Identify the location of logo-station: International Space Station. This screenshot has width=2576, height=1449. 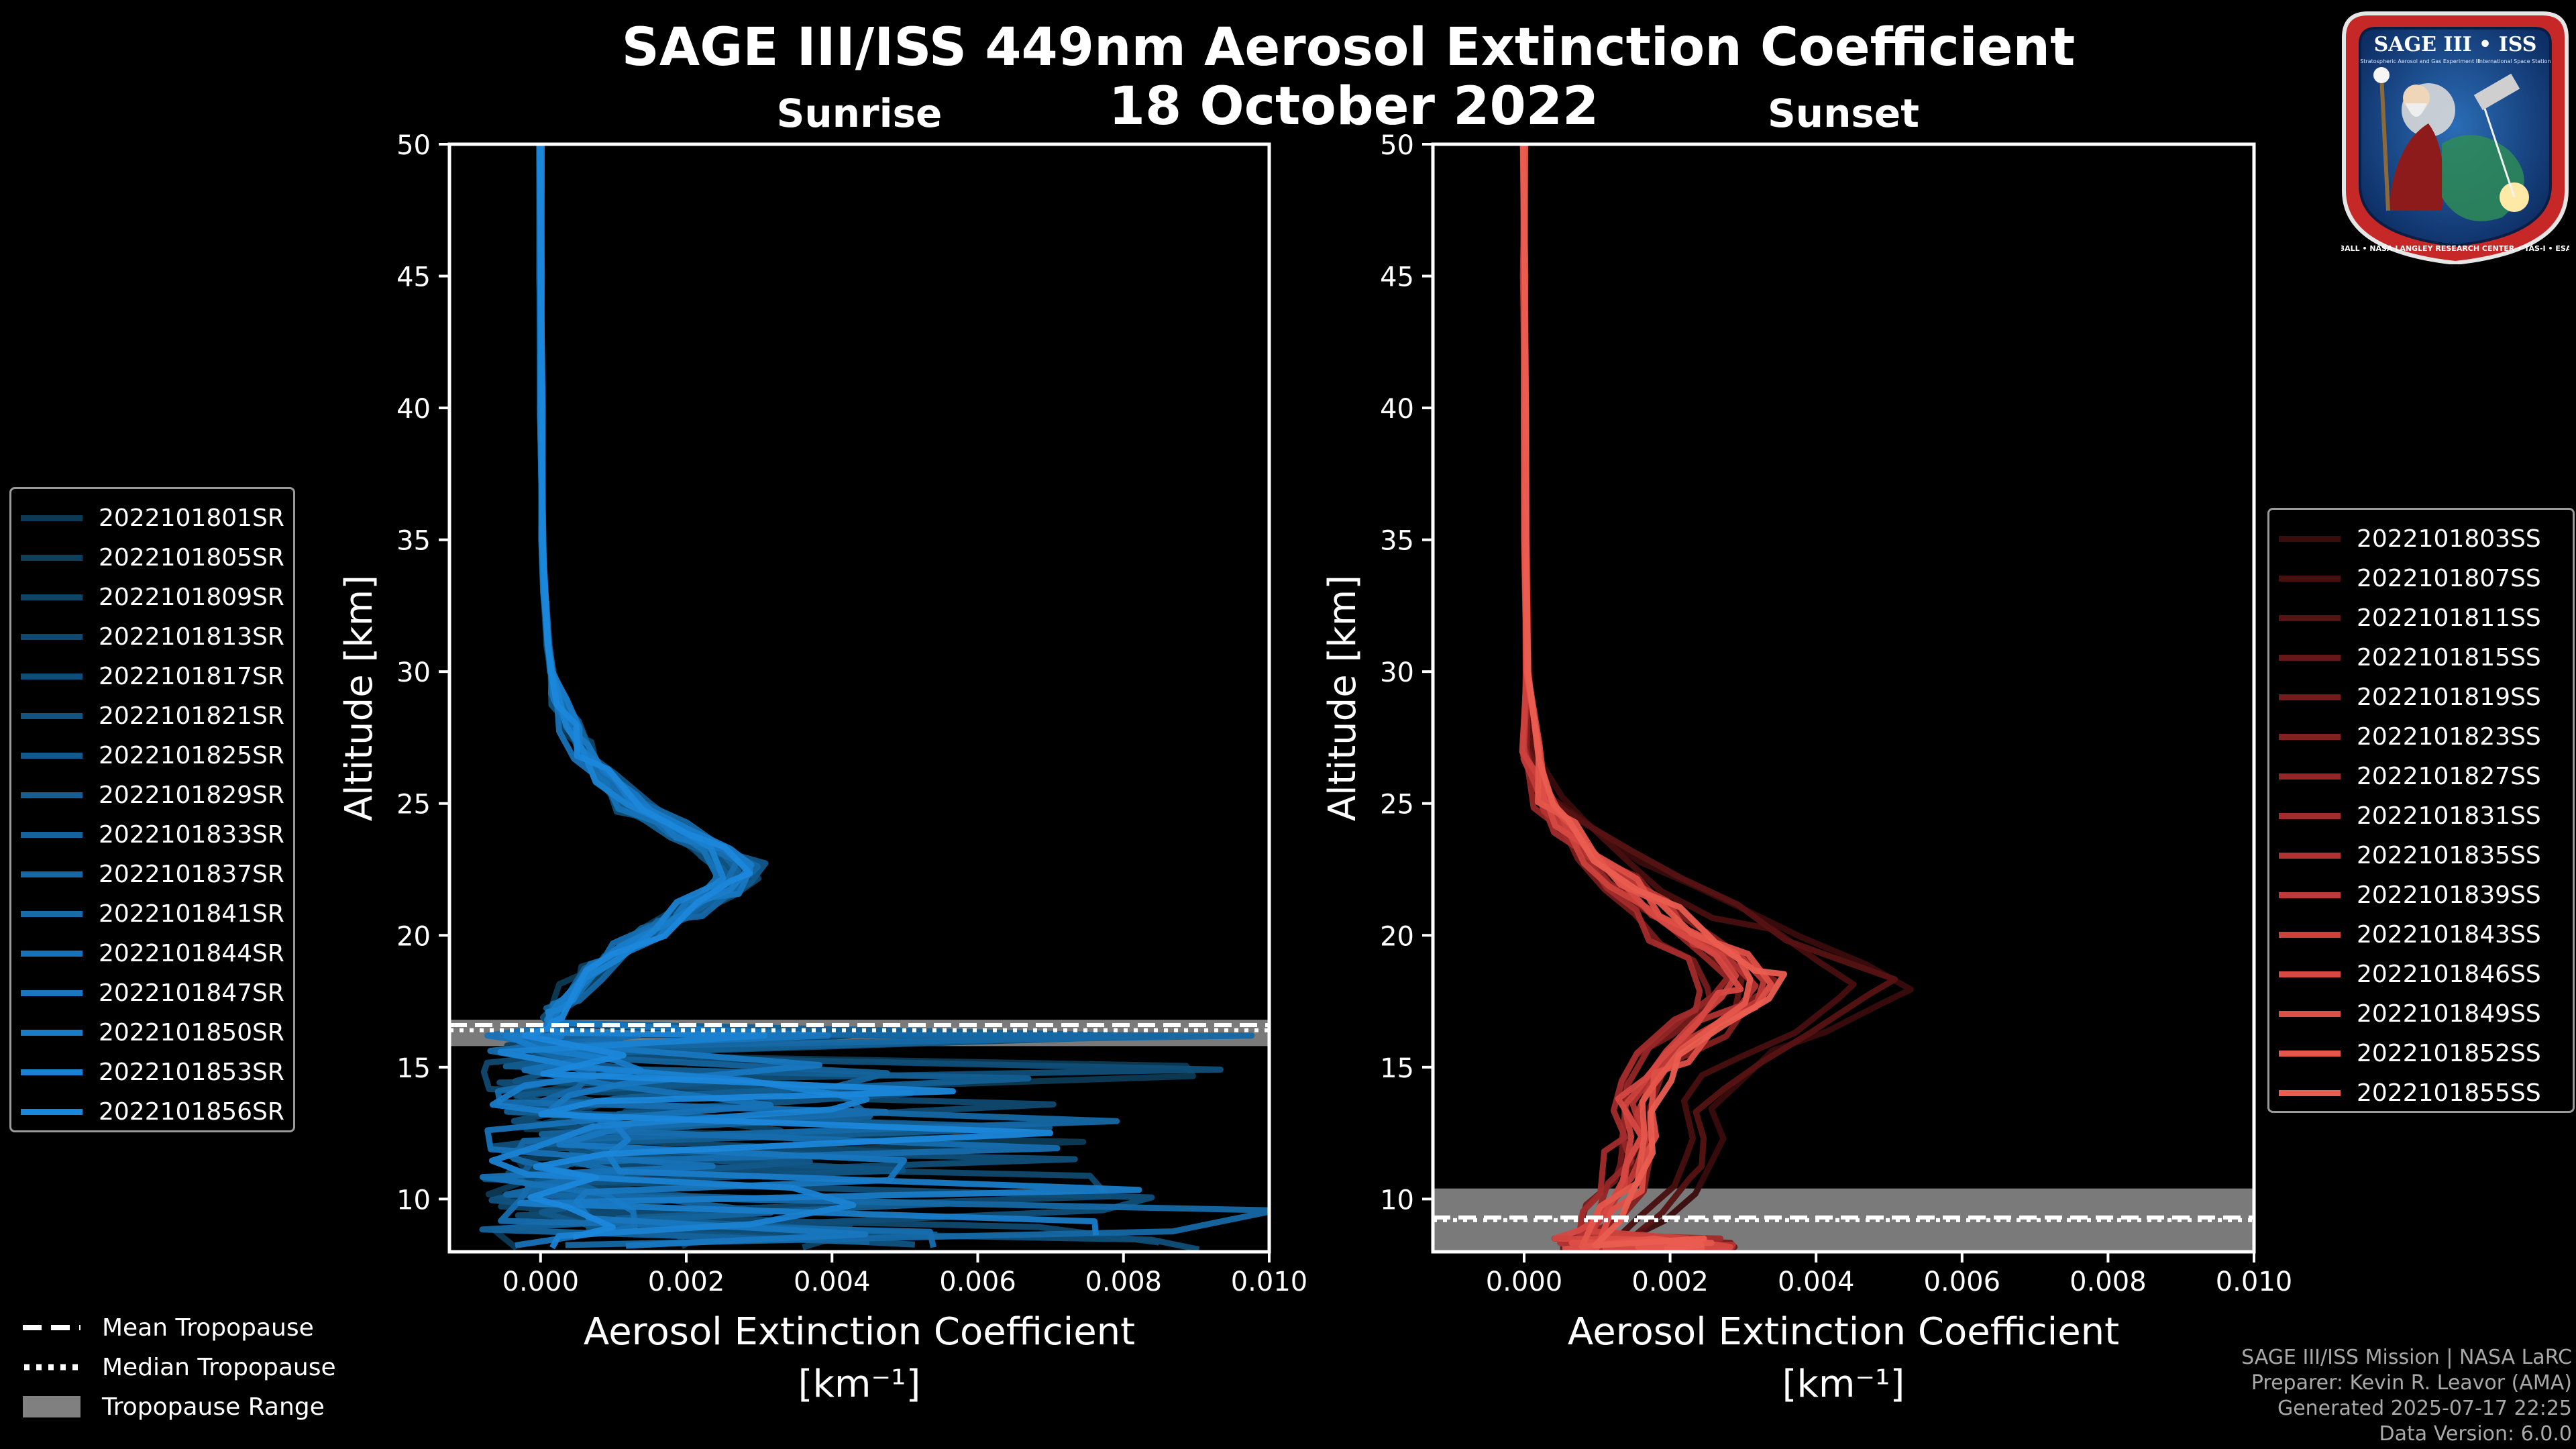
(2514, 61).